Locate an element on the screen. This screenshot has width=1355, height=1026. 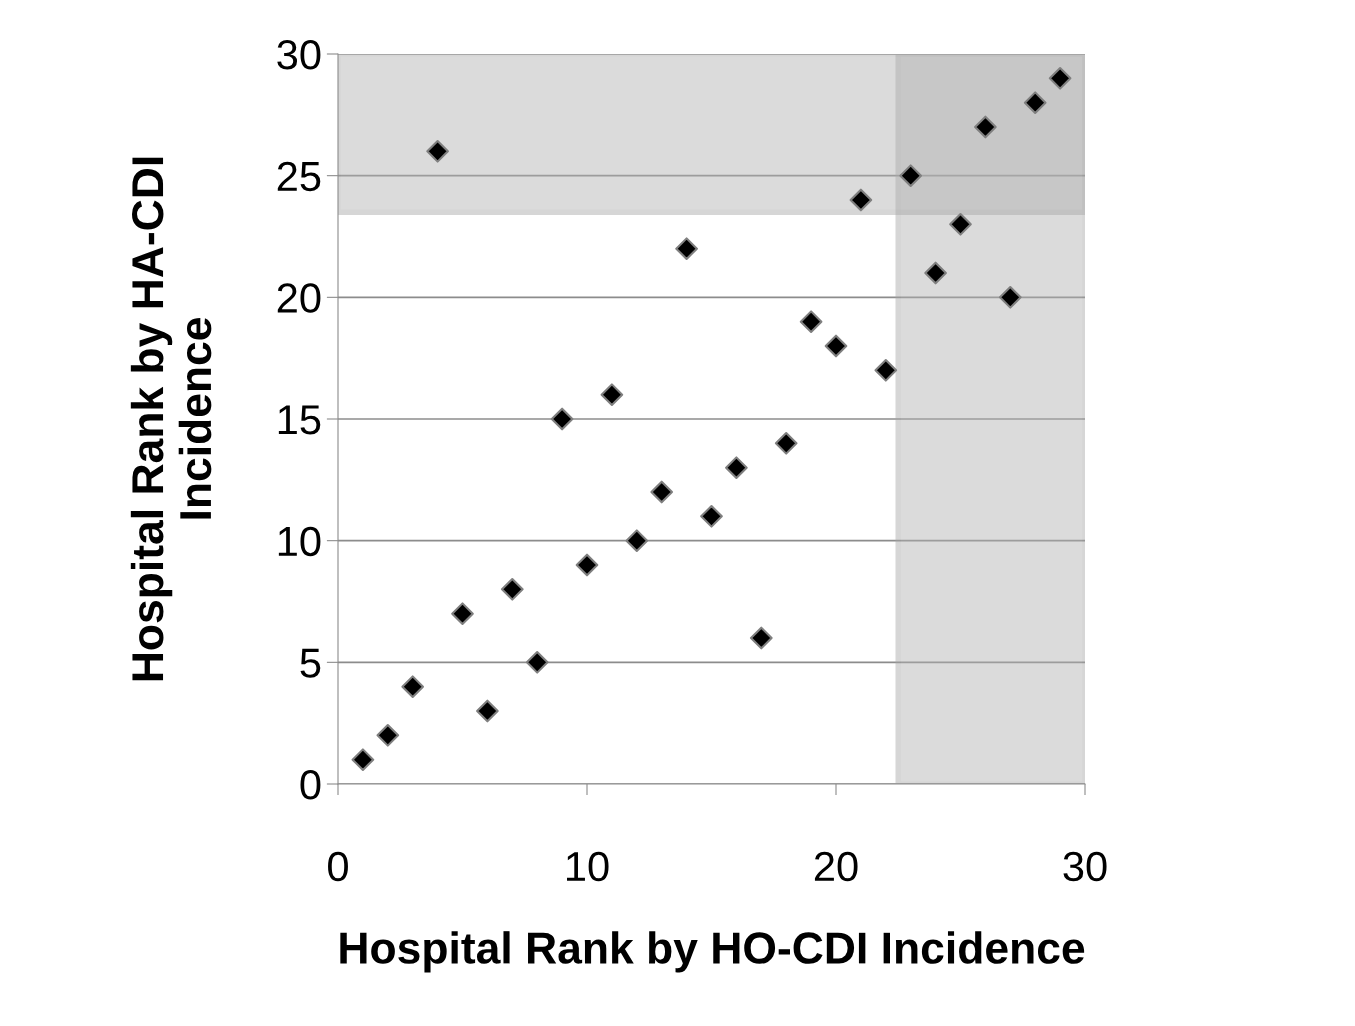
y-tick-label: 15 is located at coordinates (299, 420).